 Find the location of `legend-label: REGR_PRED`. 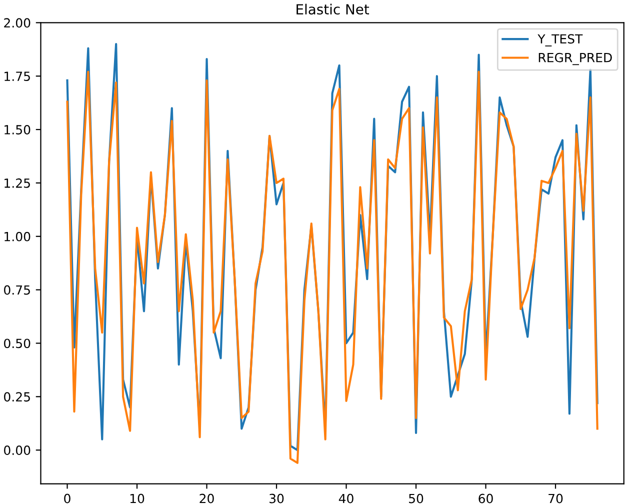

legend-label: REGR_PRED is located at coordinates (575, 59).